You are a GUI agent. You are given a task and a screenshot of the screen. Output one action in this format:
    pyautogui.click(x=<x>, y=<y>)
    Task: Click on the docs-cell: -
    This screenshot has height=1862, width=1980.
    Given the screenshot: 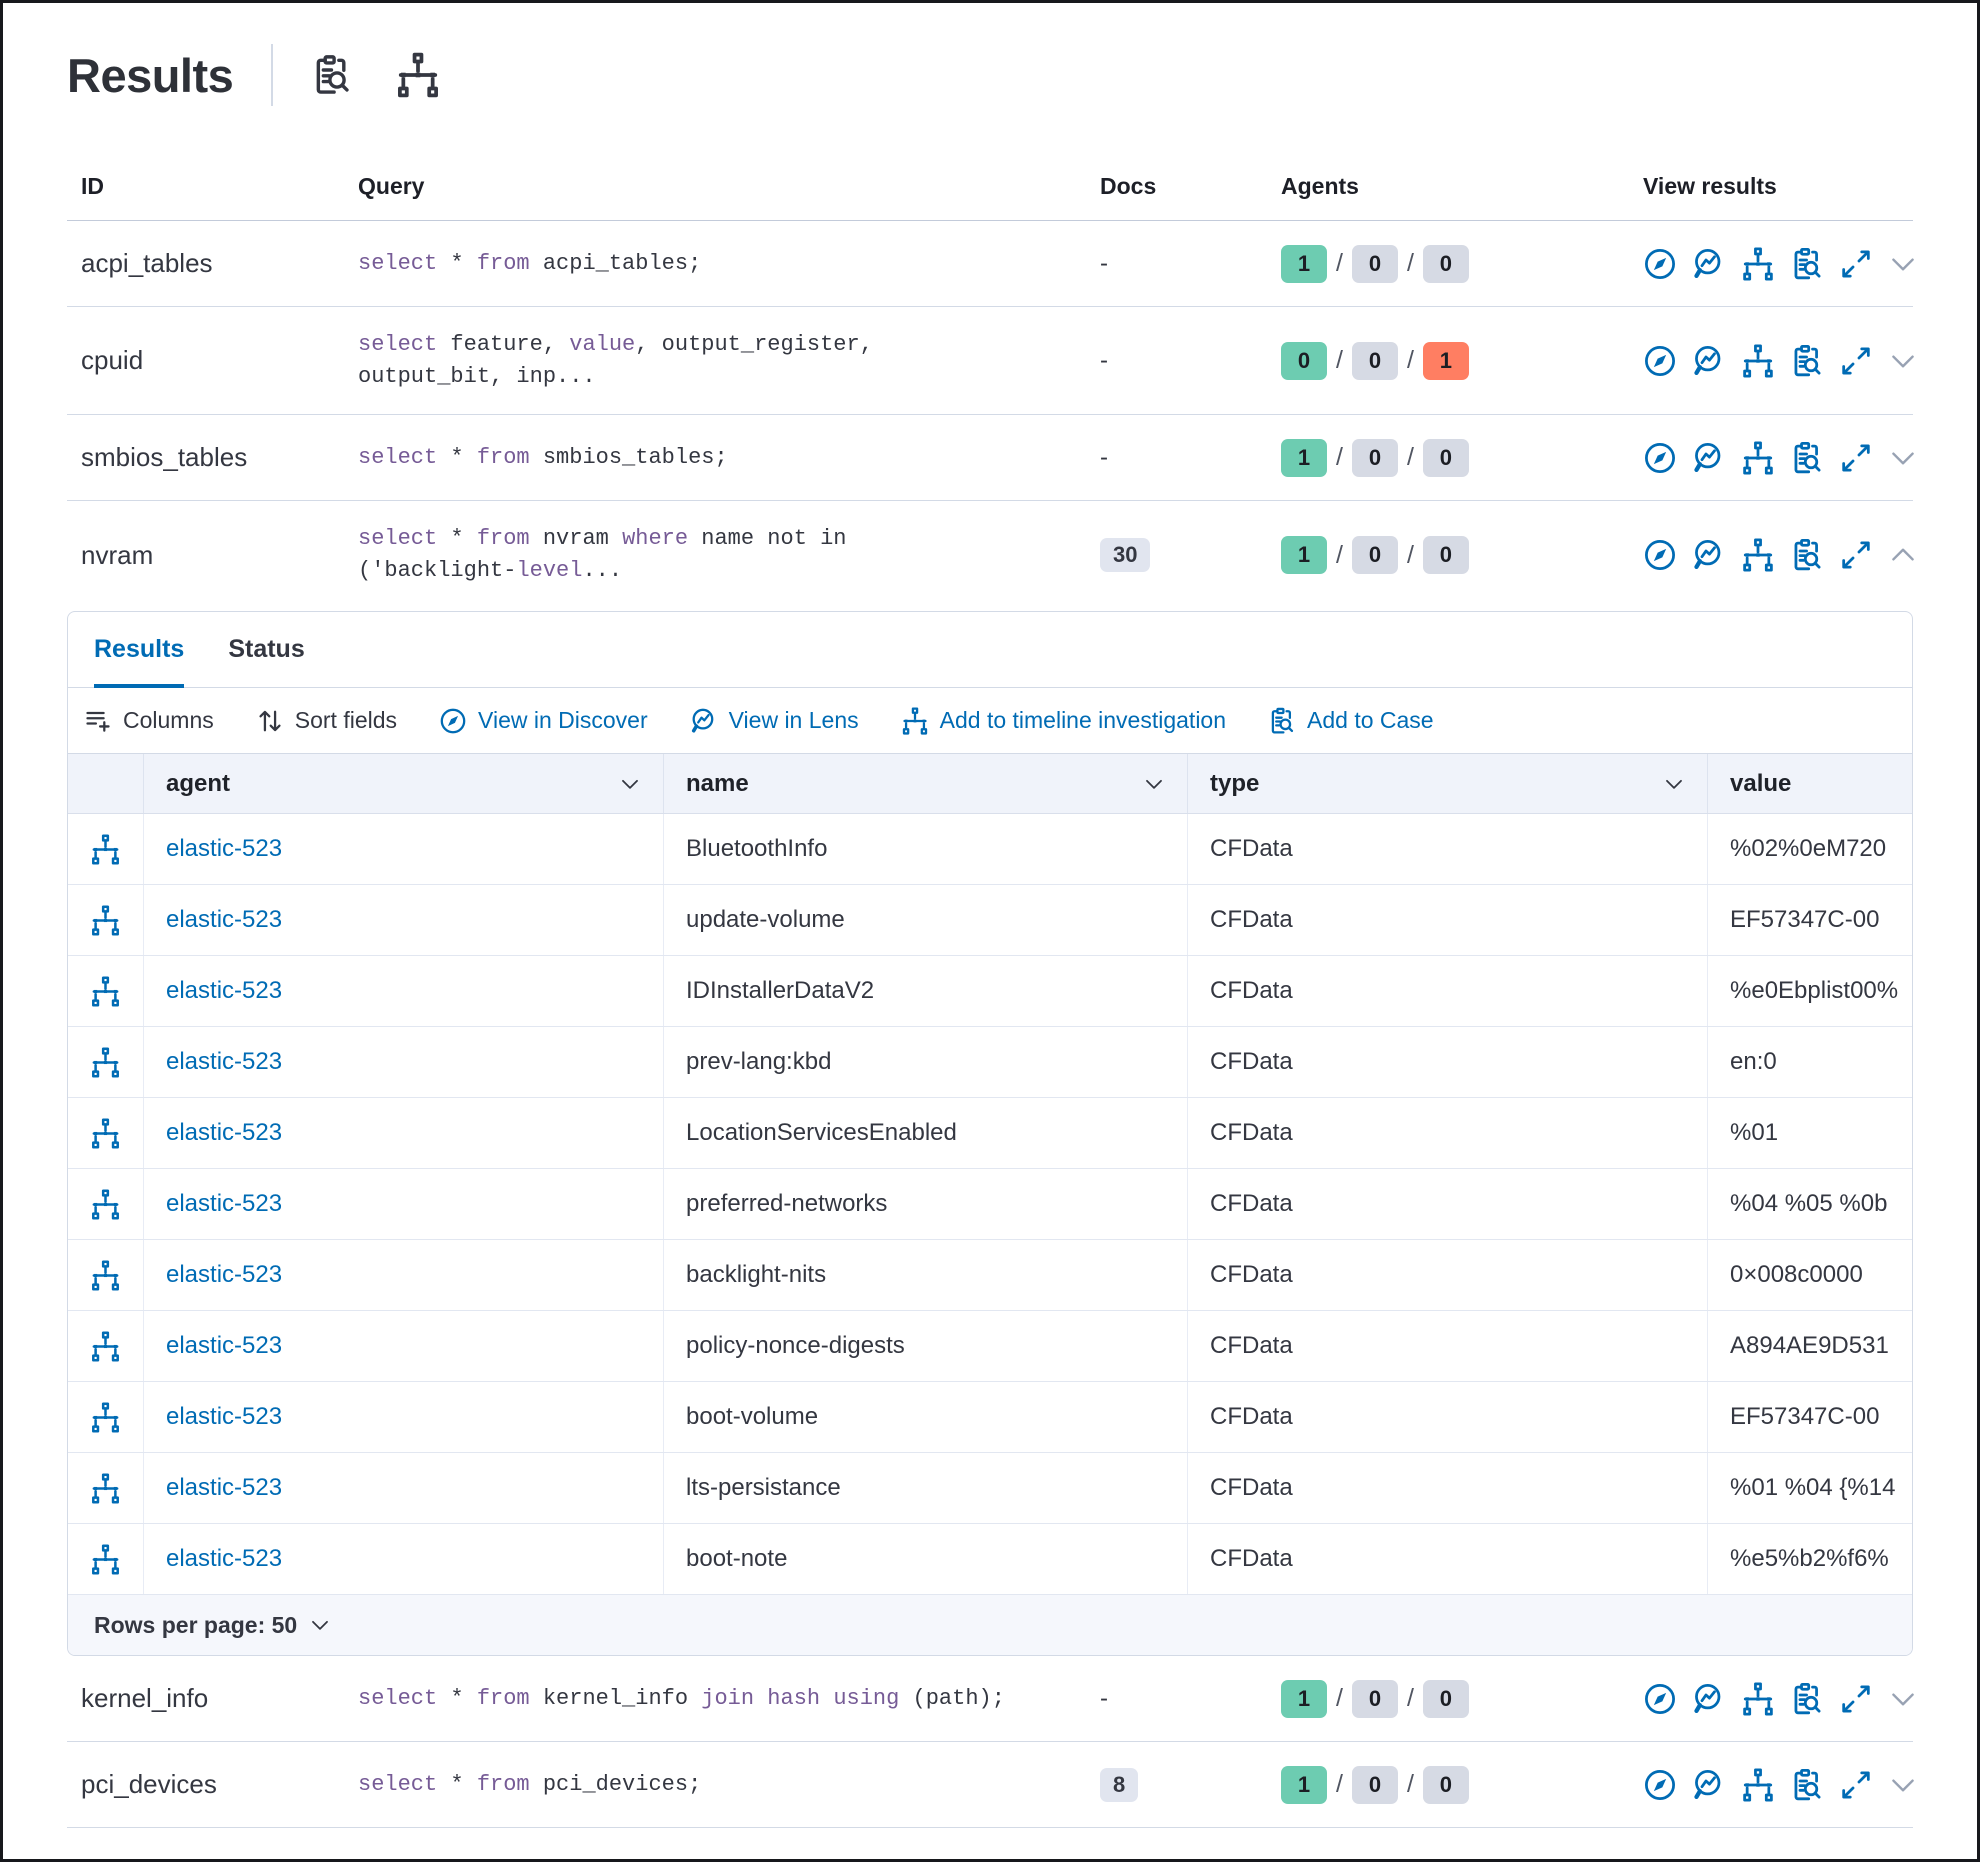 What is the action you would take?
    pyautogui.click(x=1104, y=263)
    